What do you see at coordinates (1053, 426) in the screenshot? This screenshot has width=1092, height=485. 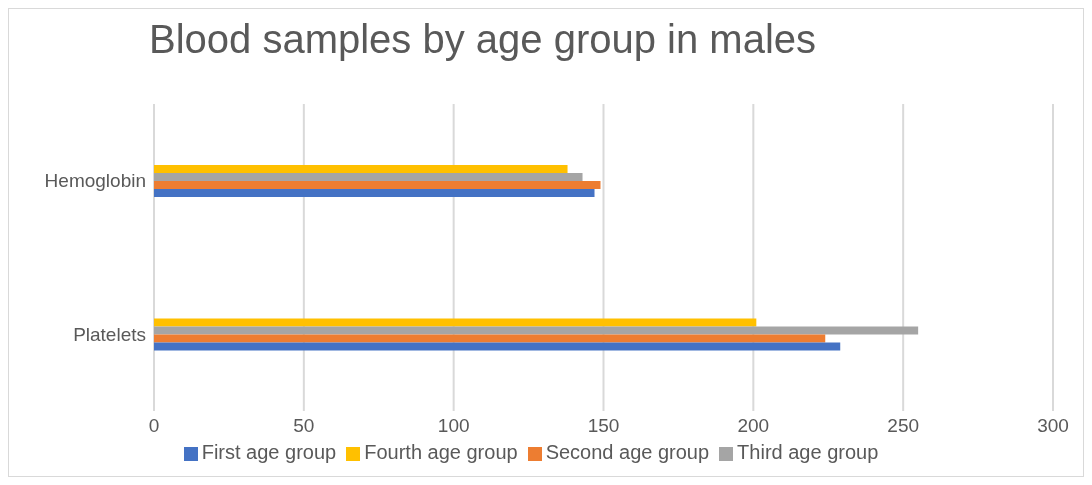 I see `x-tick-label: 300` at bounding box center [1053, 426].